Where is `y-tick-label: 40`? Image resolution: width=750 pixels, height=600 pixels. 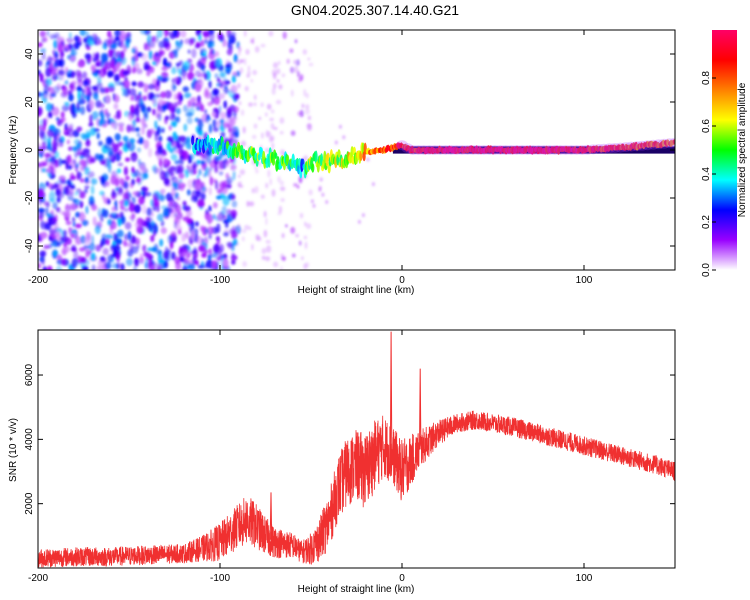 y-tick-label: 40 is located at coordinates (29, 54).